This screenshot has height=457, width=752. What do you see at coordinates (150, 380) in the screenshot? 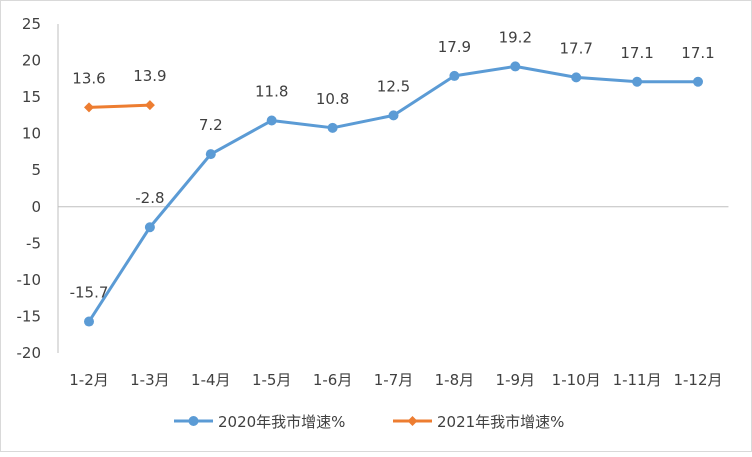
I see `x-tick-label: 1-3月` at bounding box center [150, 380].